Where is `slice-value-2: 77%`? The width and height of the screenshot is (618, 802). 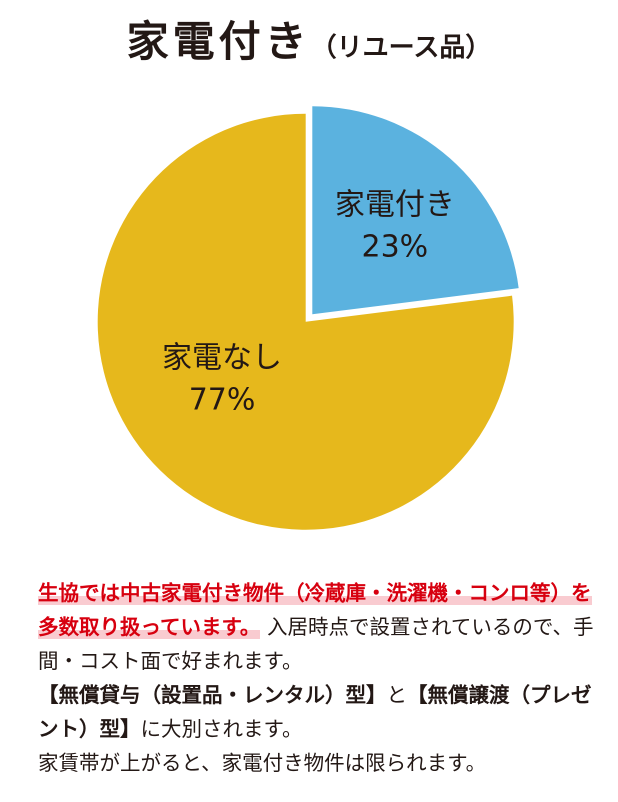 slice-value-2: 77% is located at coordinates (222, 400).